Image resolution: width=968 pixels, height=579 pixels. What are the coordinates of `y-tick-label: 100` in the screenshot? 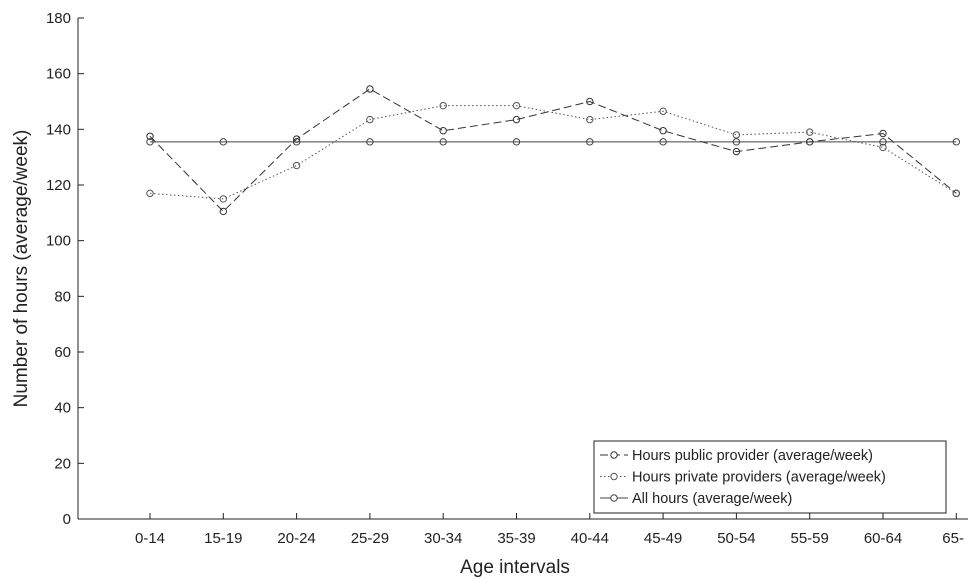 It's located at (58, 241).